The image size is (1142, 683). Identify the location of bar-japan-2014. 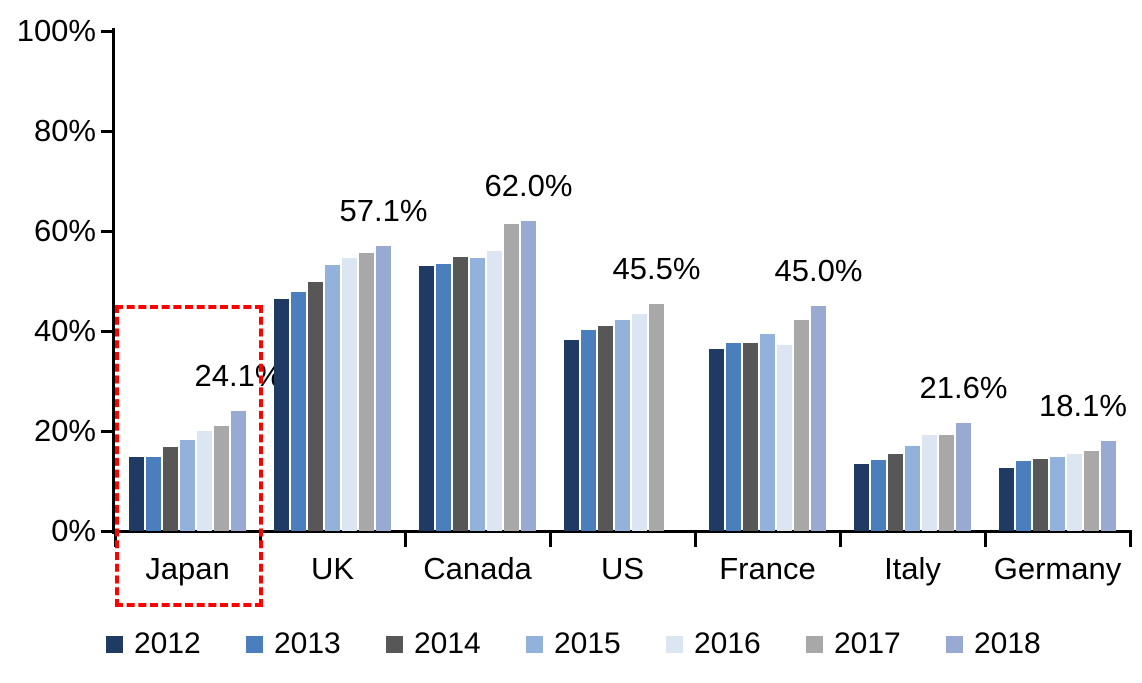
(170, 489).